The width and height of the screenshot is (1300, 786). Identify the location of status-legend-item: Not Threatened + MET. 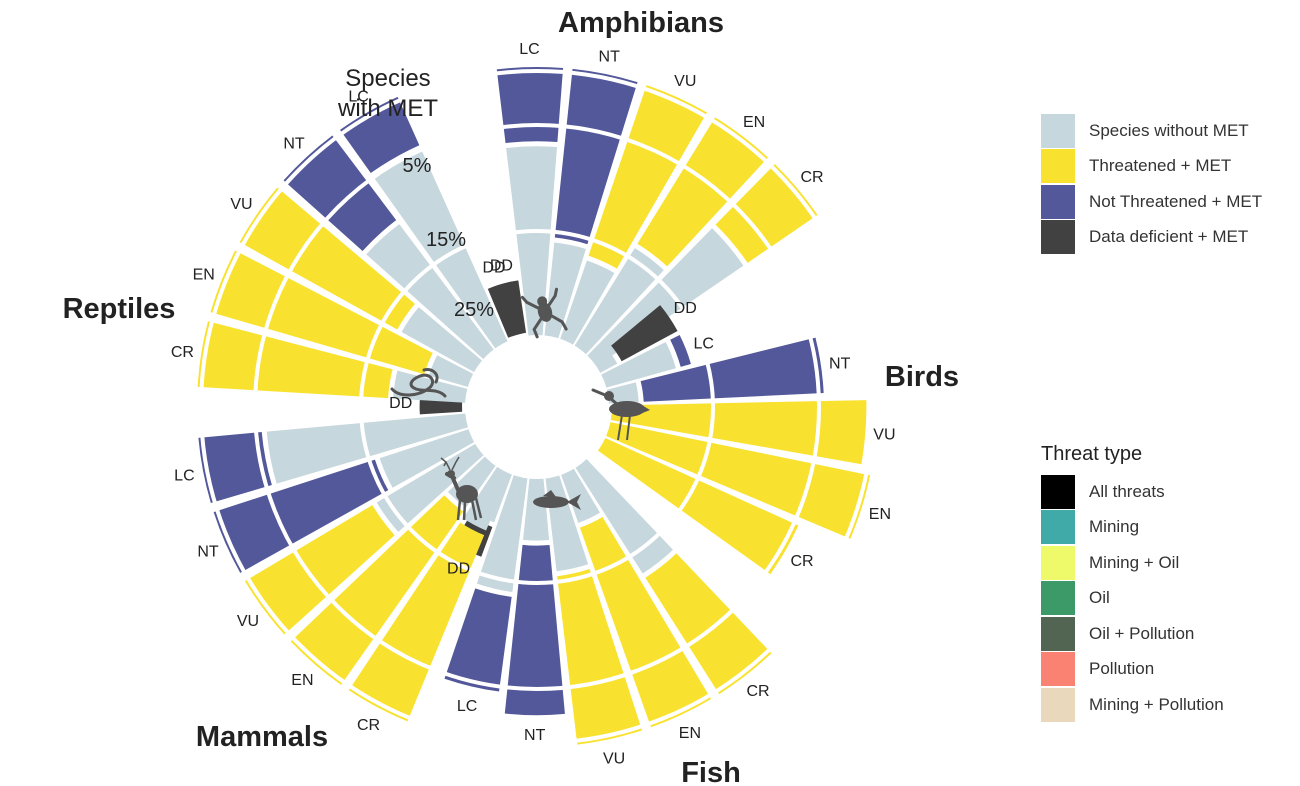
(1151, 202).